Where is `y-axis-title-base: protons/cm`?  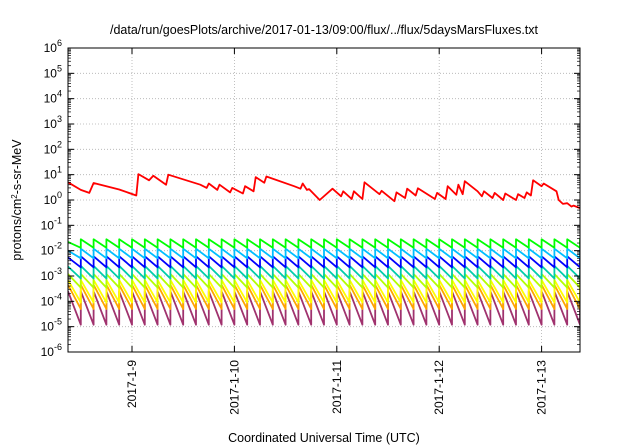 y-axis-title-base: protons/cm is located at coordinates (17, 230).